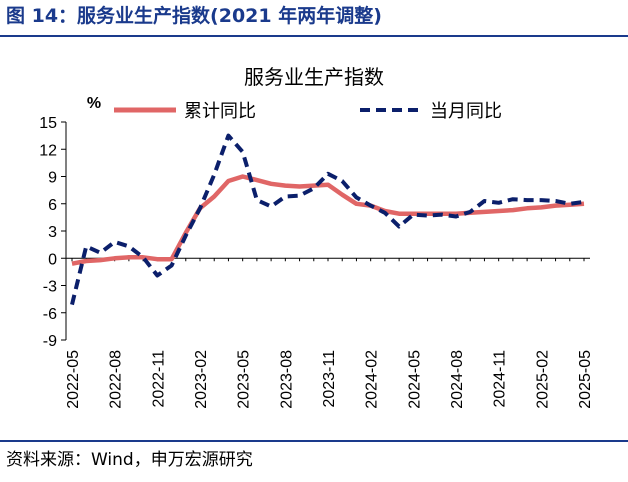 Image resolution: width=628 pixels, height=482 pixels. What do you see at coordinates (457, 379) in the screenshot?
I see `x-tick-label: 2024-08` at bounding box center [457, 379].